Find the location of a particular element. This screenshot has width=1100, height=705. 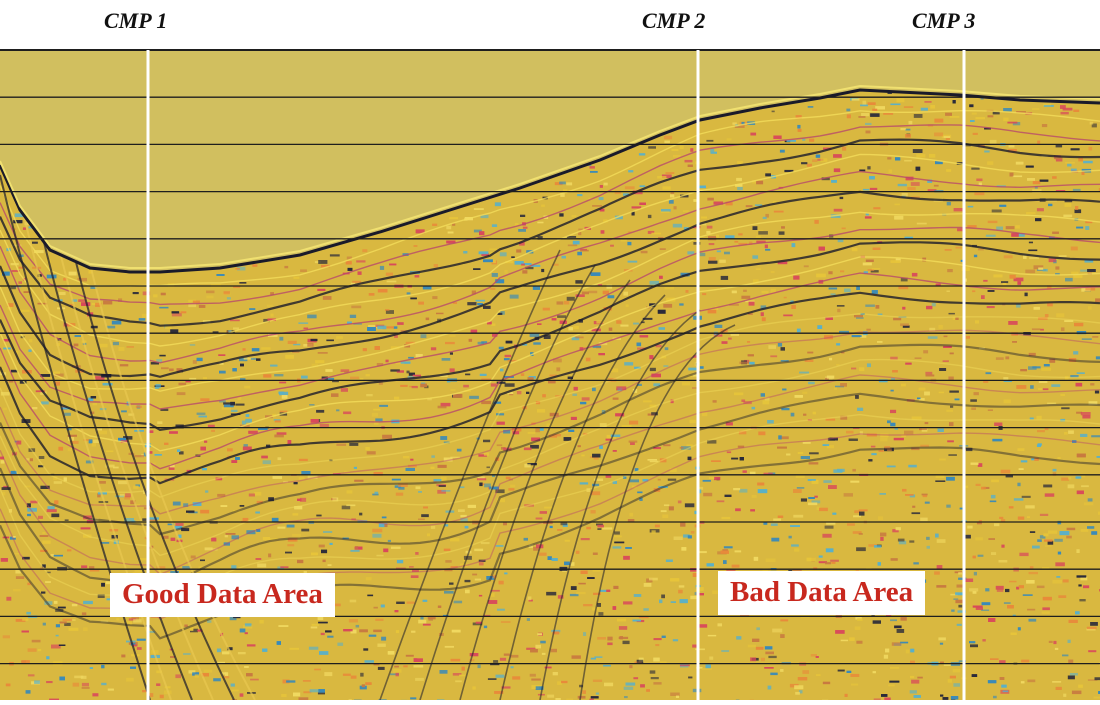

cmp-label-3: CMP 3 is located at coordinates (943, 21).